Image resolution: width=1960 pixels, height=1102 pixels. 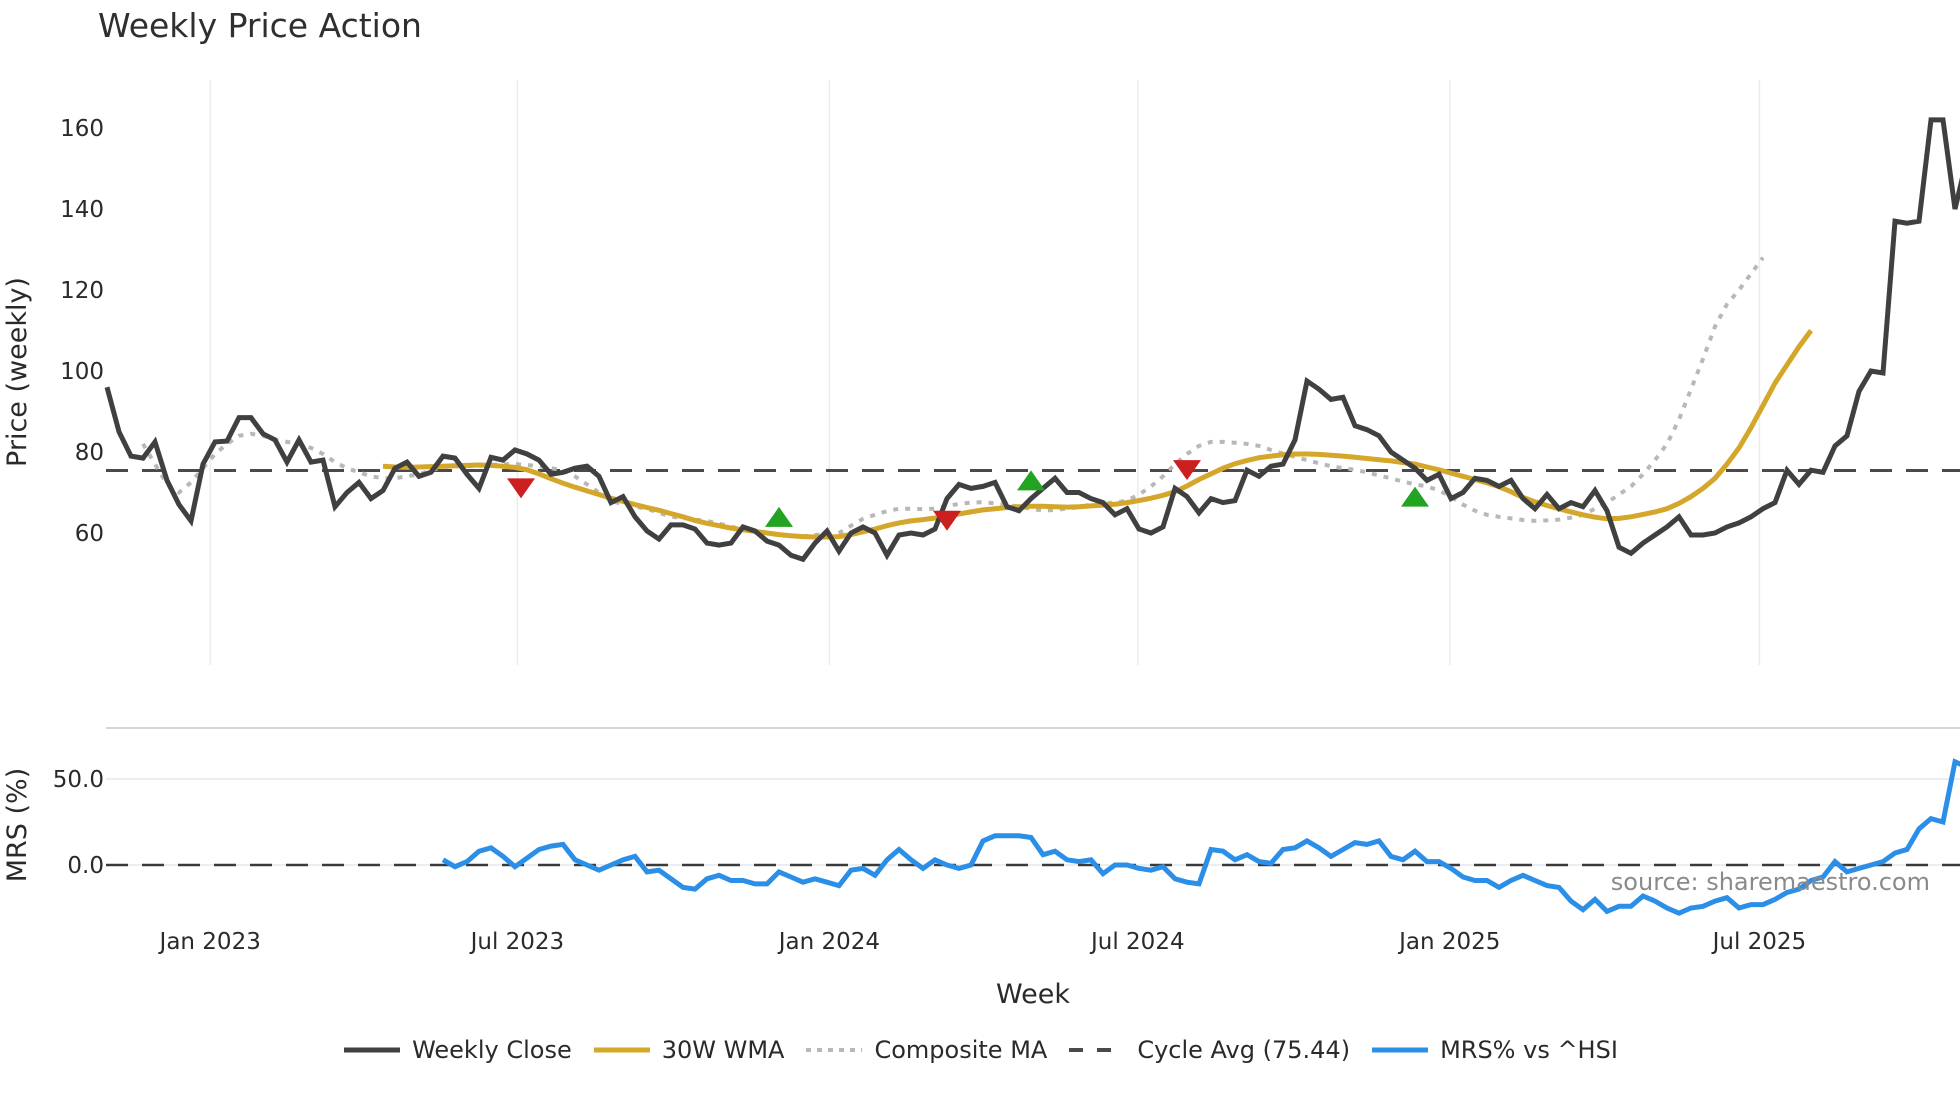 I want to click on mrs-y-axis-title: MRS (%), so click(x=17, y=825).